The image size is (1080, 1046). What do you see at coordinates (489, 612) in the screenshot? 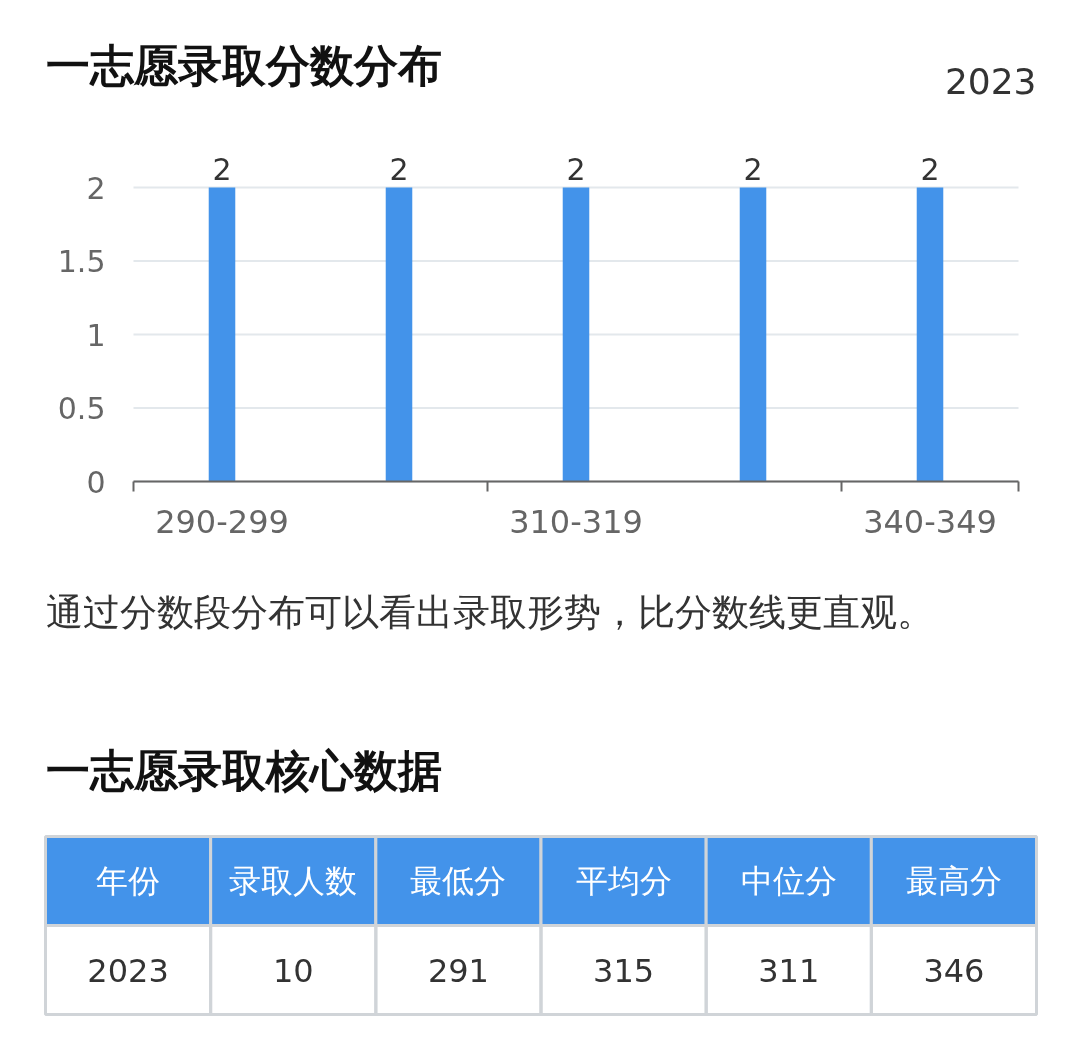
I see `text: 通过分数段分布可以看出录取形势，比分数线更直观。` at bounding box center [489, 612].